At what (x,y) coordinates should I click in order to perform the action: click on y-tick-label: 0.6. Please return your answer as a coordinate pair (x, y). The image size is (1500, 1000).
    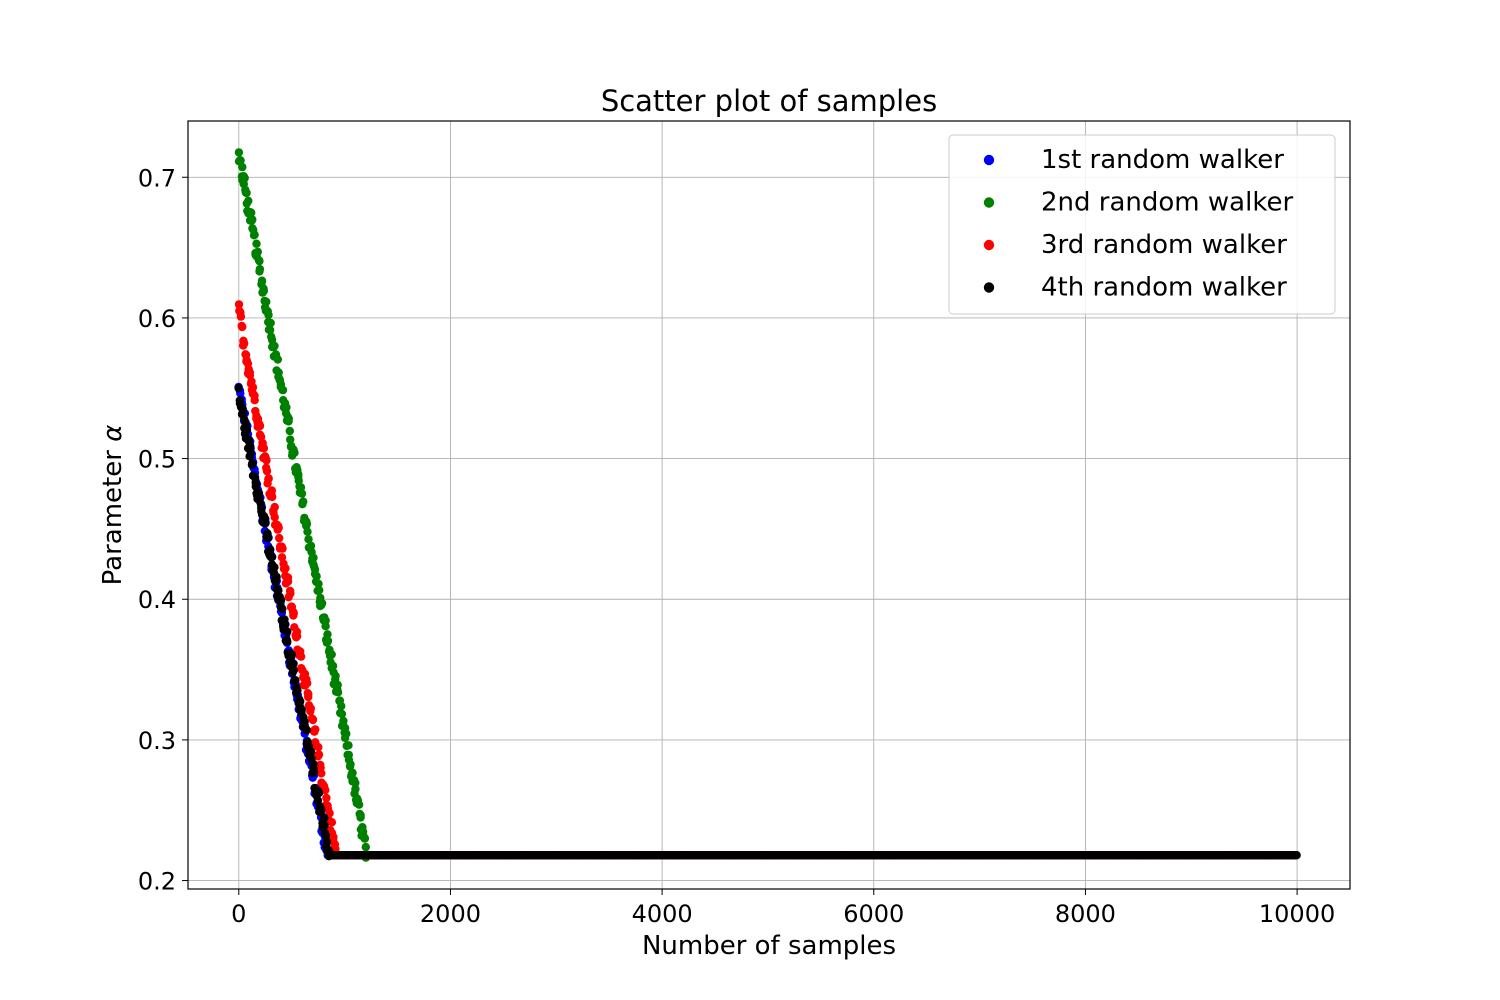
    Looking at the image, I should click on (157, 319).